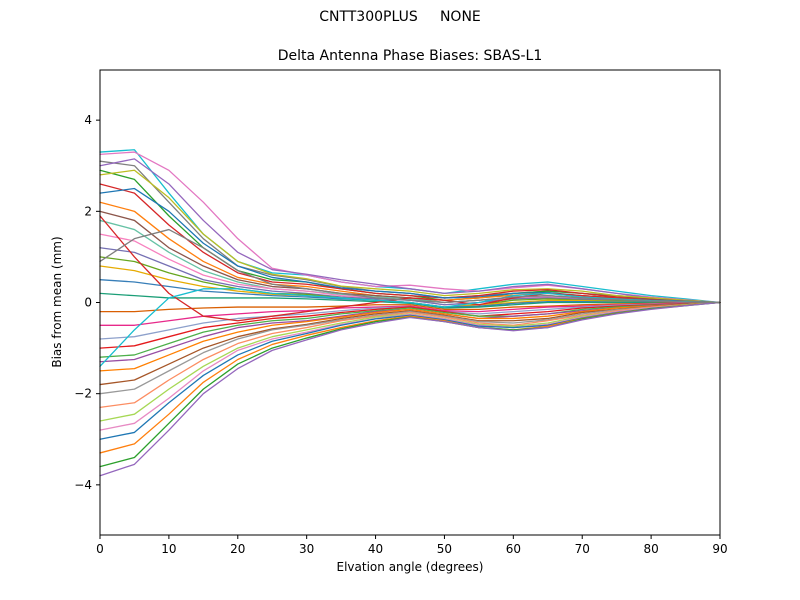 This screenshot has height=600, width=800. Describe the element at coordinates (83, 485) in the screenshot. I see `y-tick-label: −4` at that location.